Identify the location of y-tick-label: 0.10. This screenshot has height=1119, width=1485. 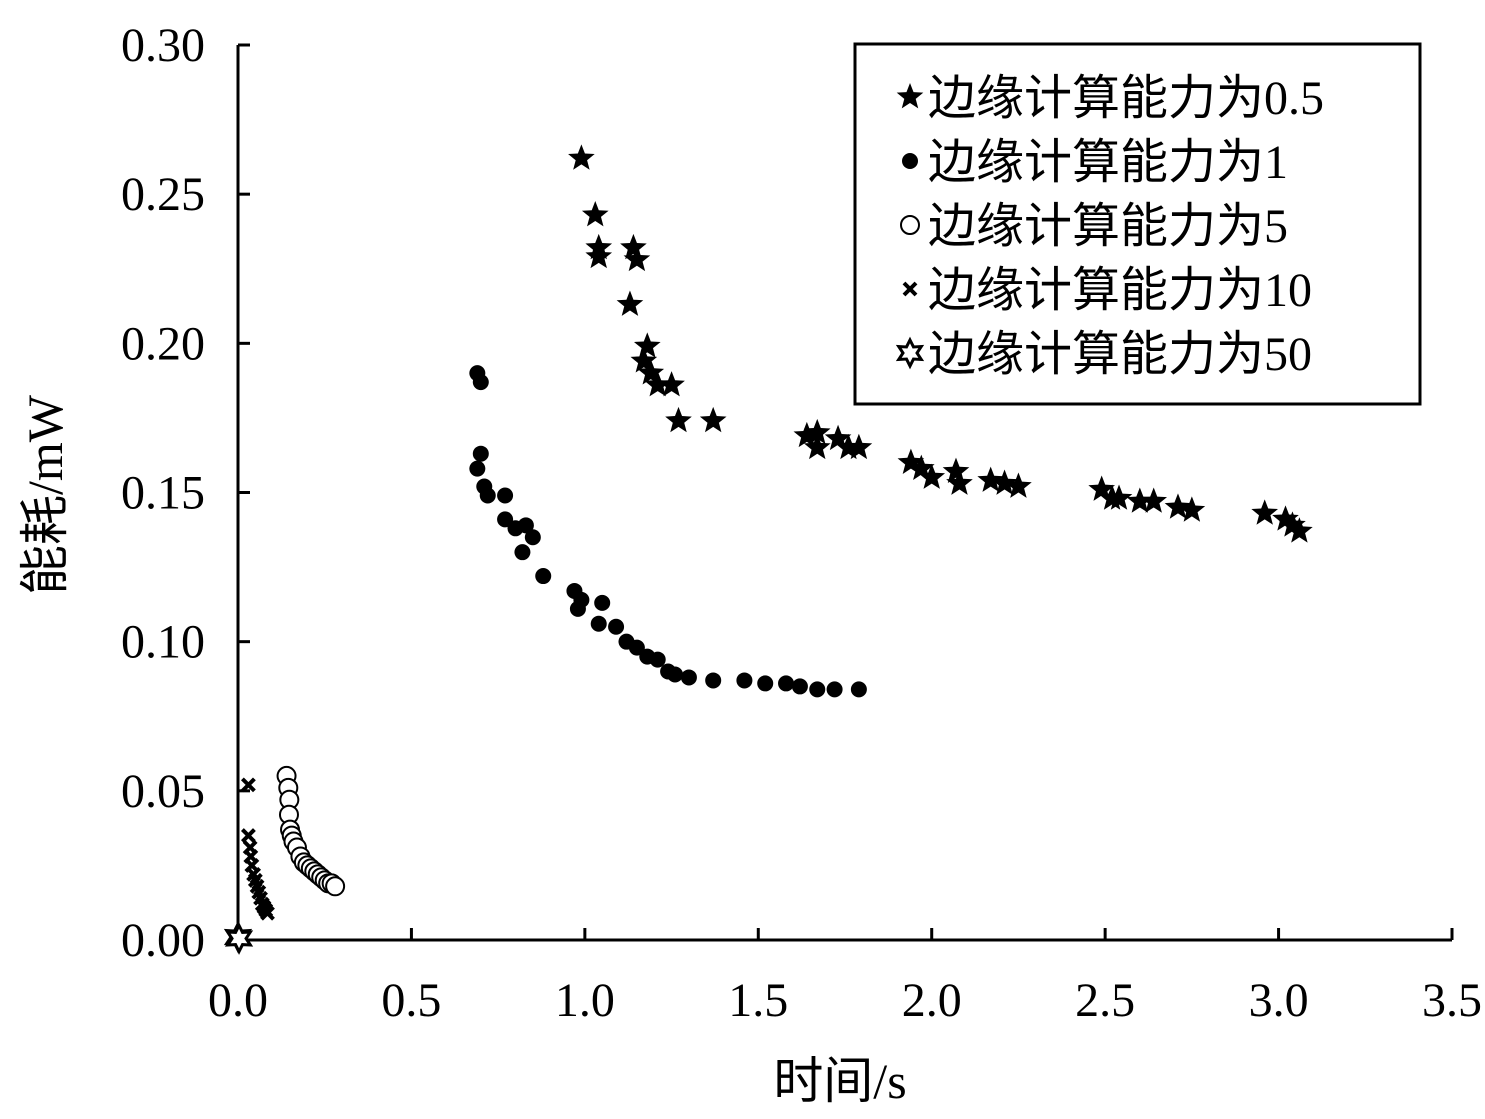
(163, 642).